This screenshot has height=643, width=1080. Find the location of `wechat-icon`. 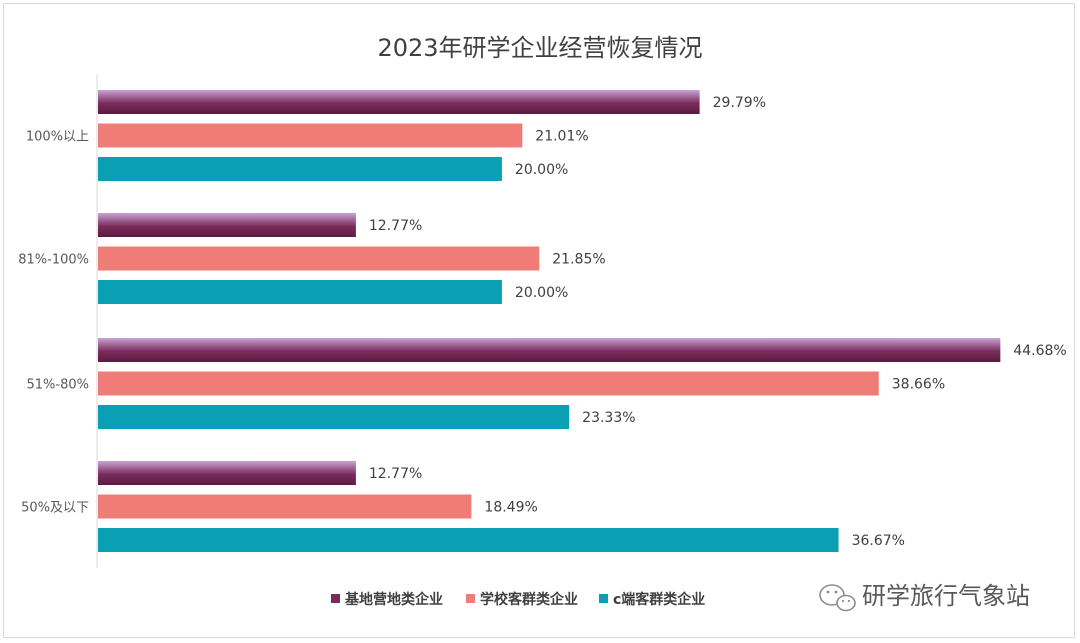

wechat-icon is located at coordinates (837, 598).